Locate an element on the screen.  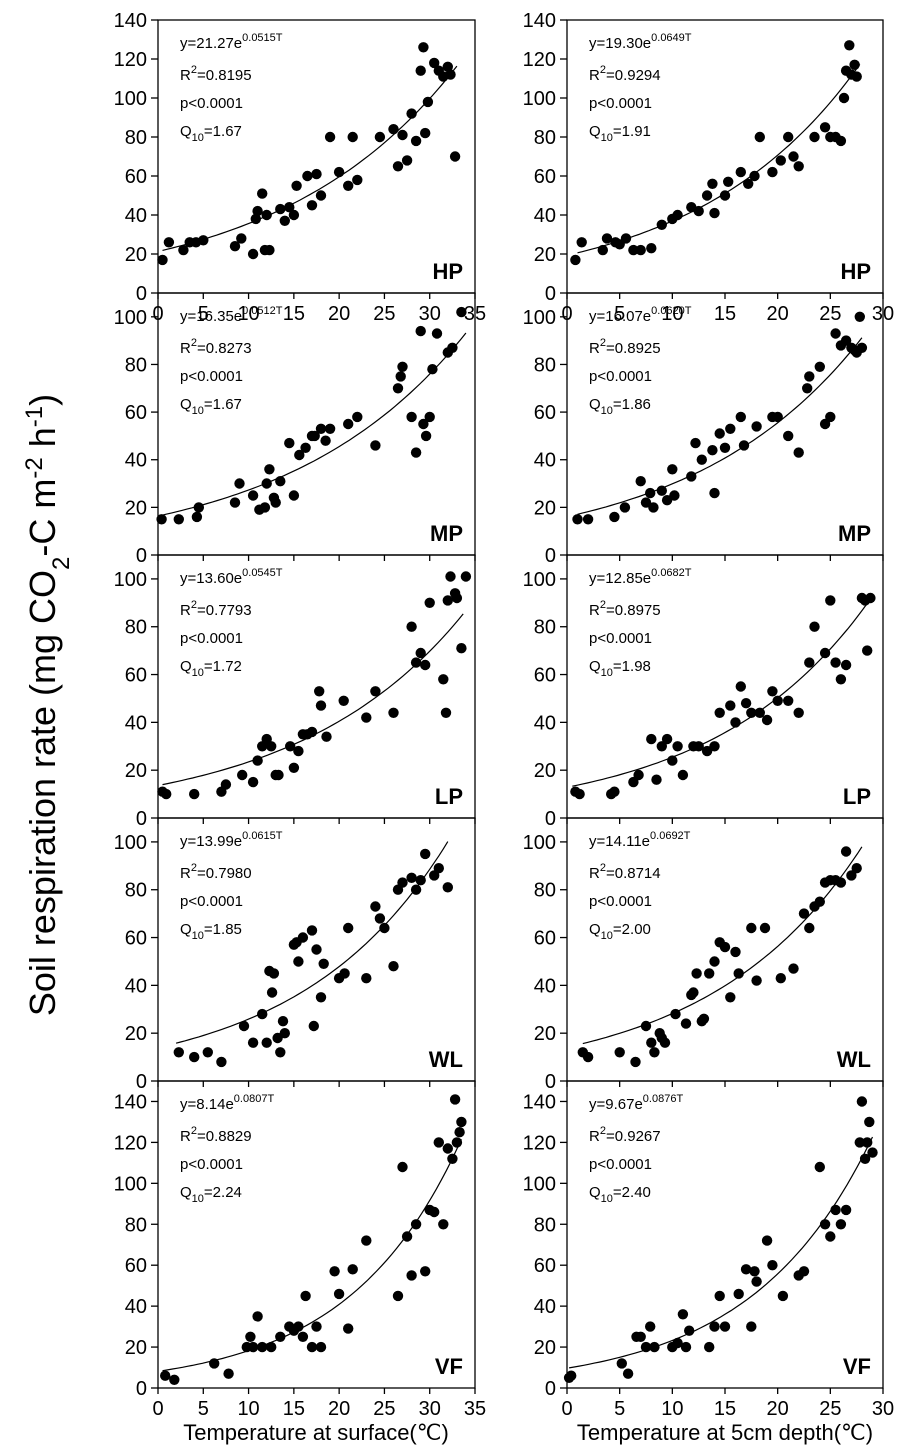
q10-number: =1.86 is located at coordinates (632, 404).